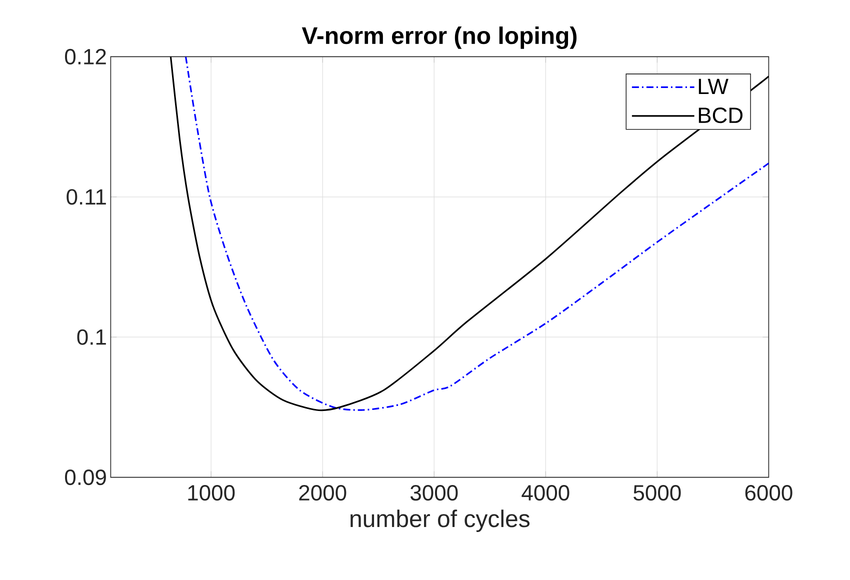 This screenshot has width=850, height=580. Describe the element at coordinates (657, 493) in the screenshot. I see `x-tick-label: 5000` at that location.